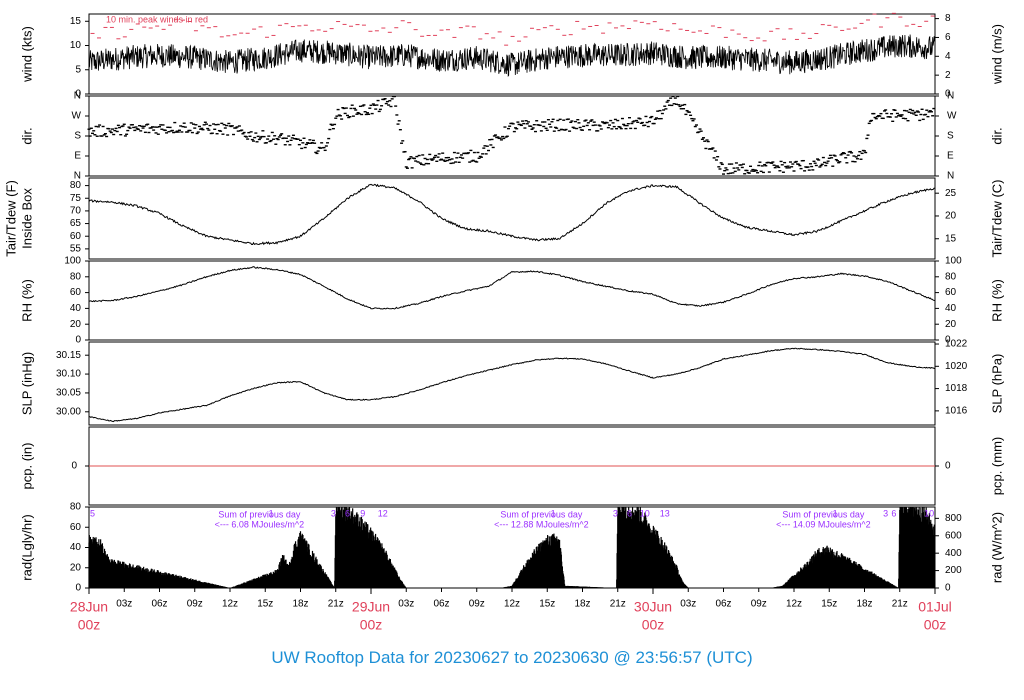  I want to click on slp-left-tick-label: 30.00, so click(68, 411).